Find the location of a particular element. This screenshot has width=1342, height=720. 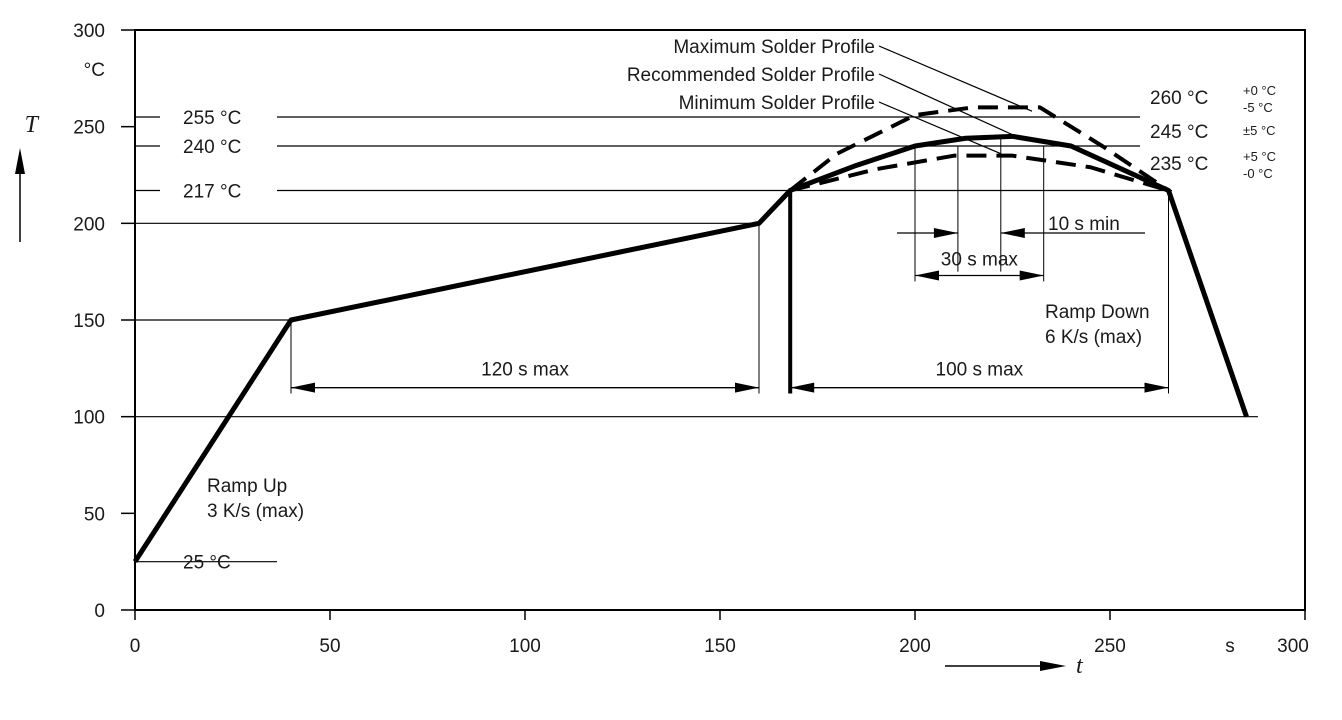

x-tick-label-150: 150 is located at coordinates (720, 646).